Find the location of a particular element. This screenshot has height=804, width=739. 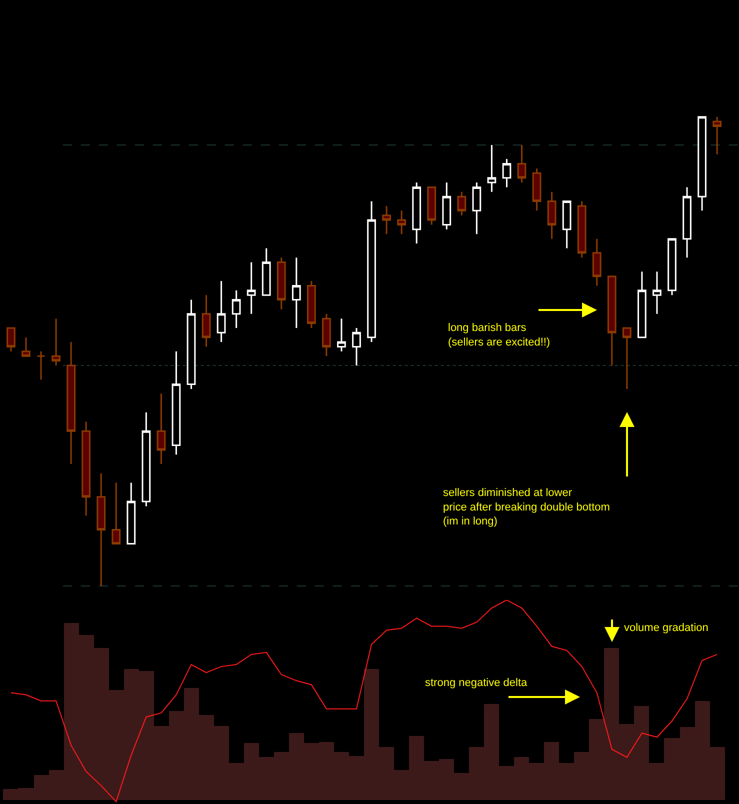

annotation: volume gradation is located at coordinates (666, 628).